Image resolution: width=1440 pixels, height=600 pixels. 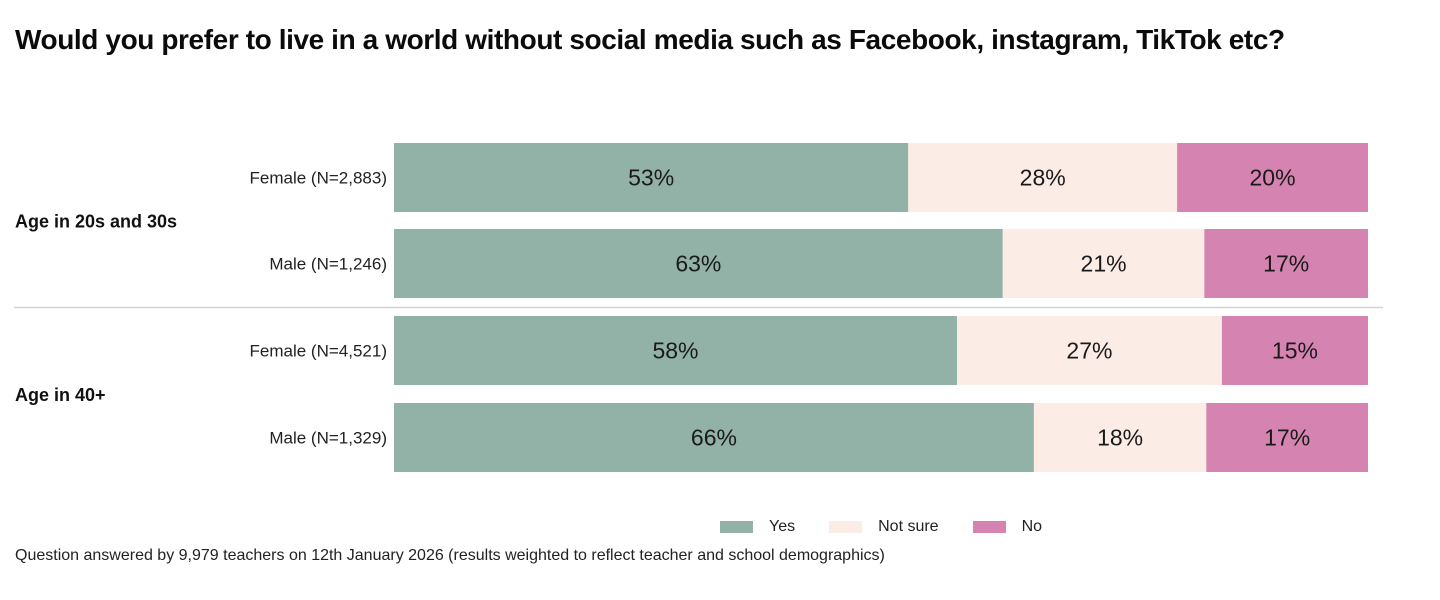 What do you see at coordinates (782, 526) in the screenshot?
I see `legend-label: Yes` at bounding box center [782, 526].